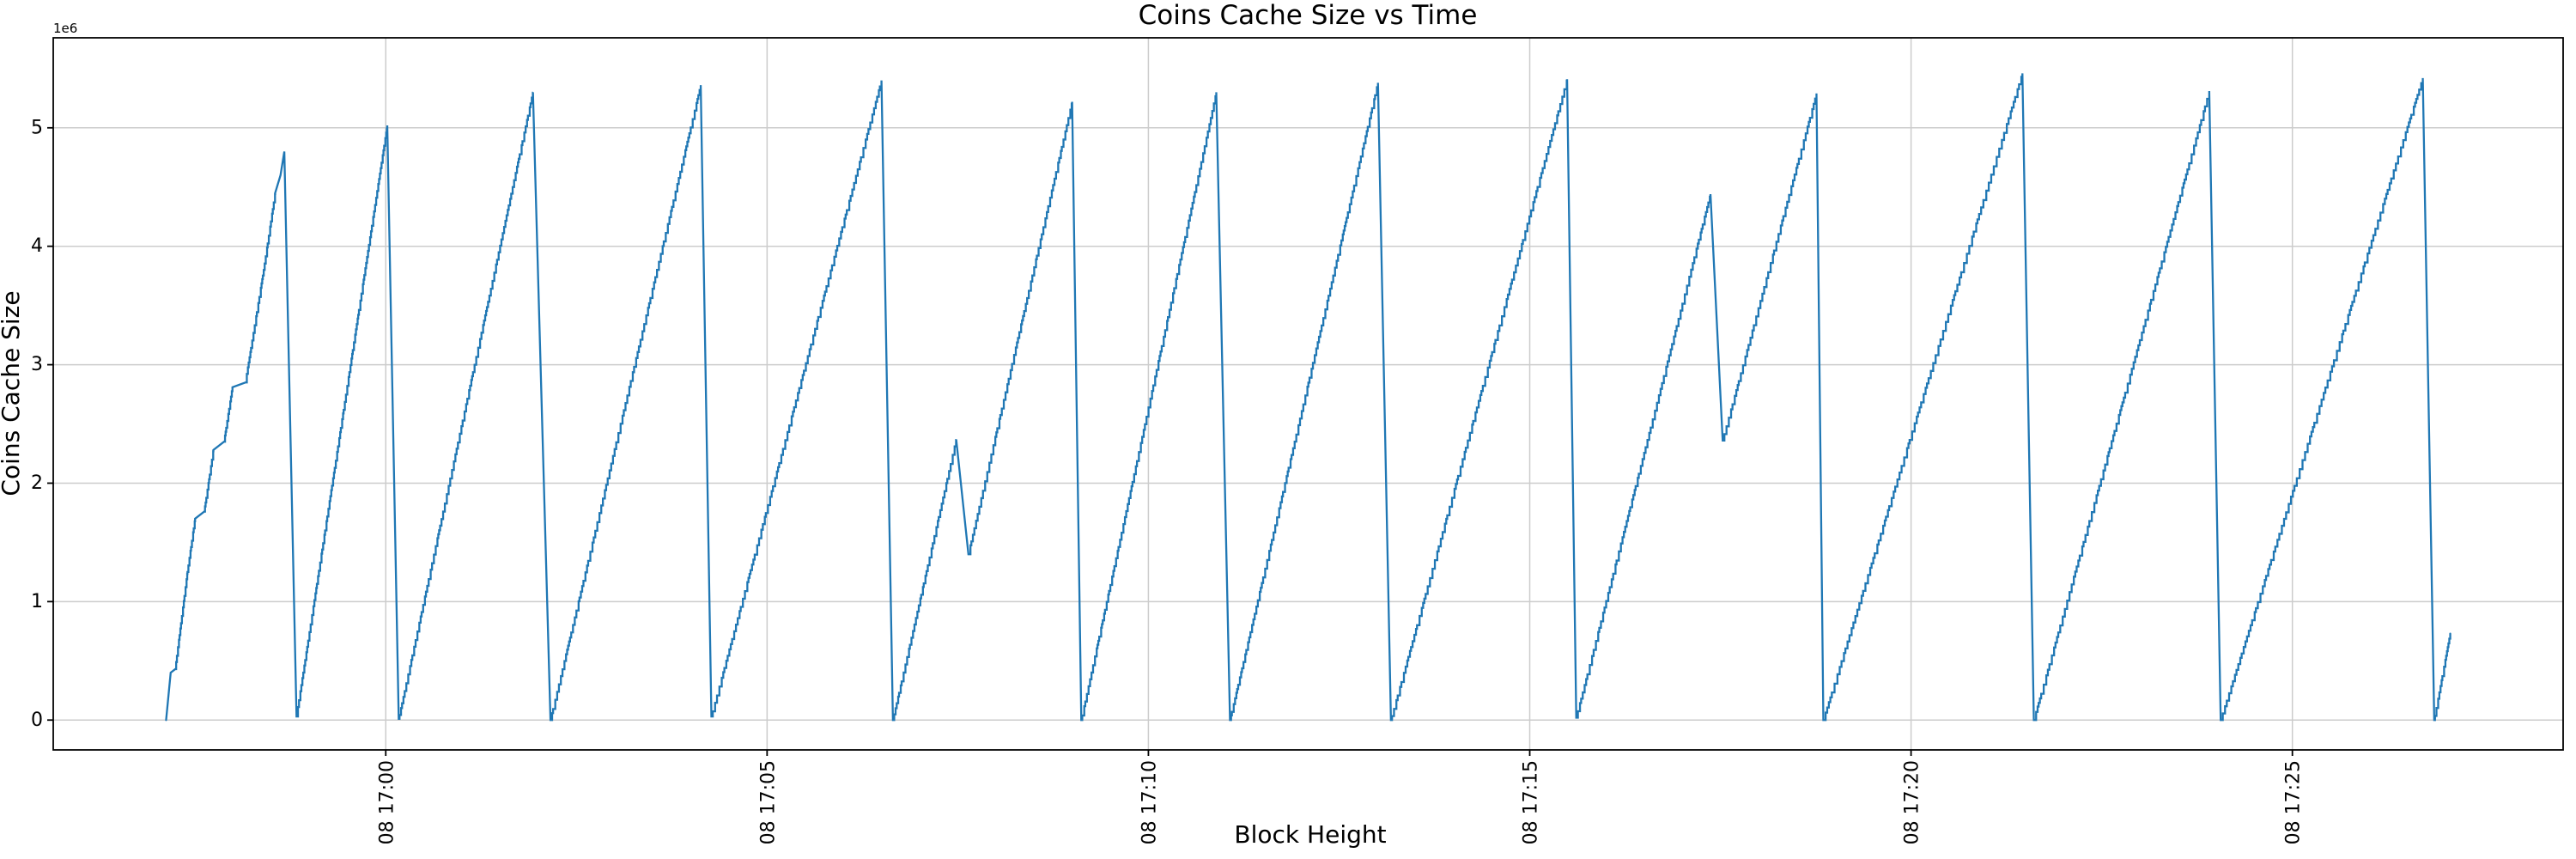 Image resolution: width=2576 pixels, height=859 pixels. What do you see at coordinates (1532, 802) in the screenshot?
I see `x-tick-label: 08 17:15` at bounding box center [1532, 802].